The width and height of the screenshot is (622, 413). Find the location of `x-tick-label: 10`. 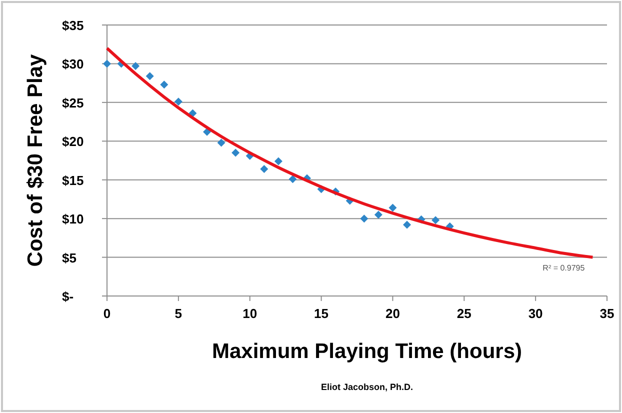

x-tick-label: 10 is located at coordinates (250, 313).